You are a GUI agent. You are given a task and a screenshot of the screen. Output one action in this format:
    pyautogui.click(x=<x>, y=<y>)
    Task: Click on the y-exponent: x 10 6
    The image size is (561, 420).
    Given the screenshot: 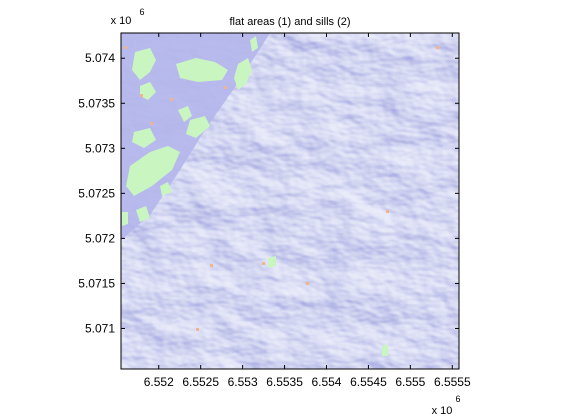 What is the action you would take?
    pyautogui.click(x=128, y=17)
    